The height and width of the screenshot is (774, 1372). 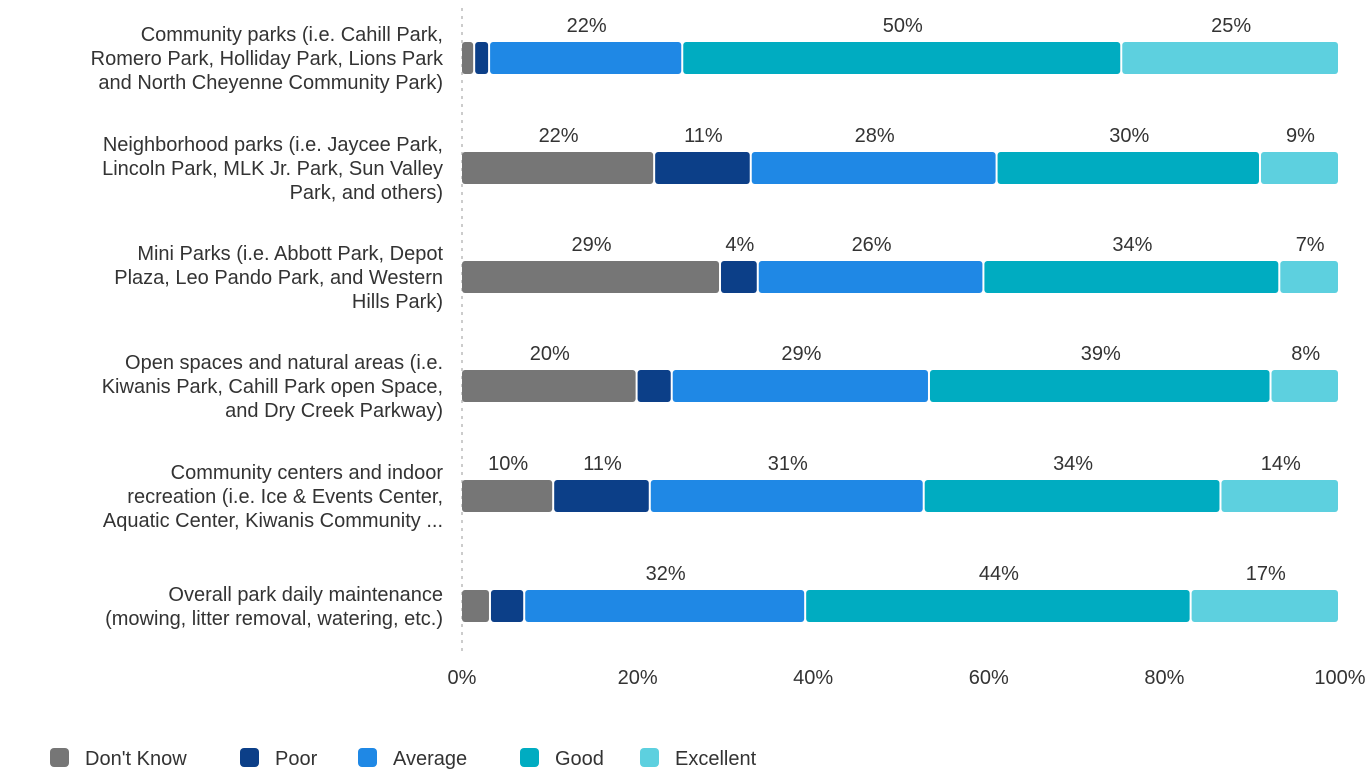 What do you see at coordinates (989, 678) in the screenshot?
I see `x-tick-label: 60%` at bounding box center [989, 678].